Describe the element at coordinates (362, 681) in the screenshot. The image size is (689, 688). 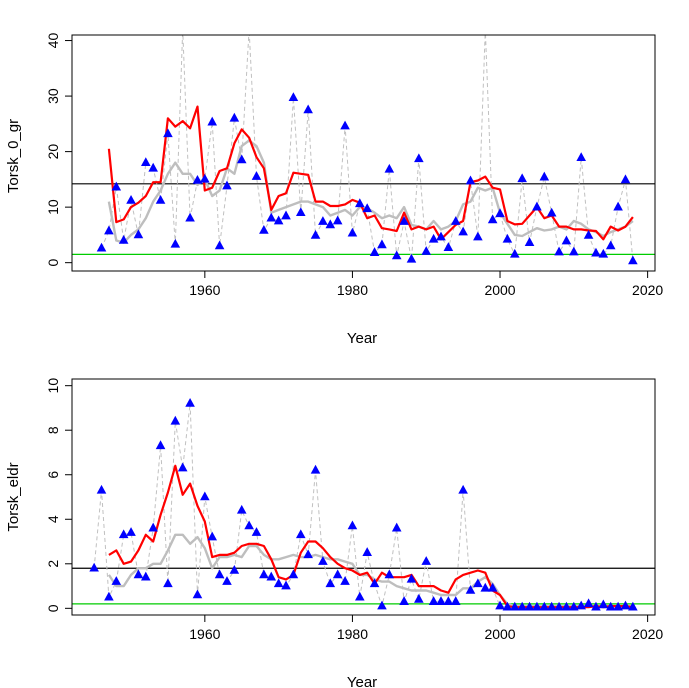
I see `x-axis-title: Year` at that location.